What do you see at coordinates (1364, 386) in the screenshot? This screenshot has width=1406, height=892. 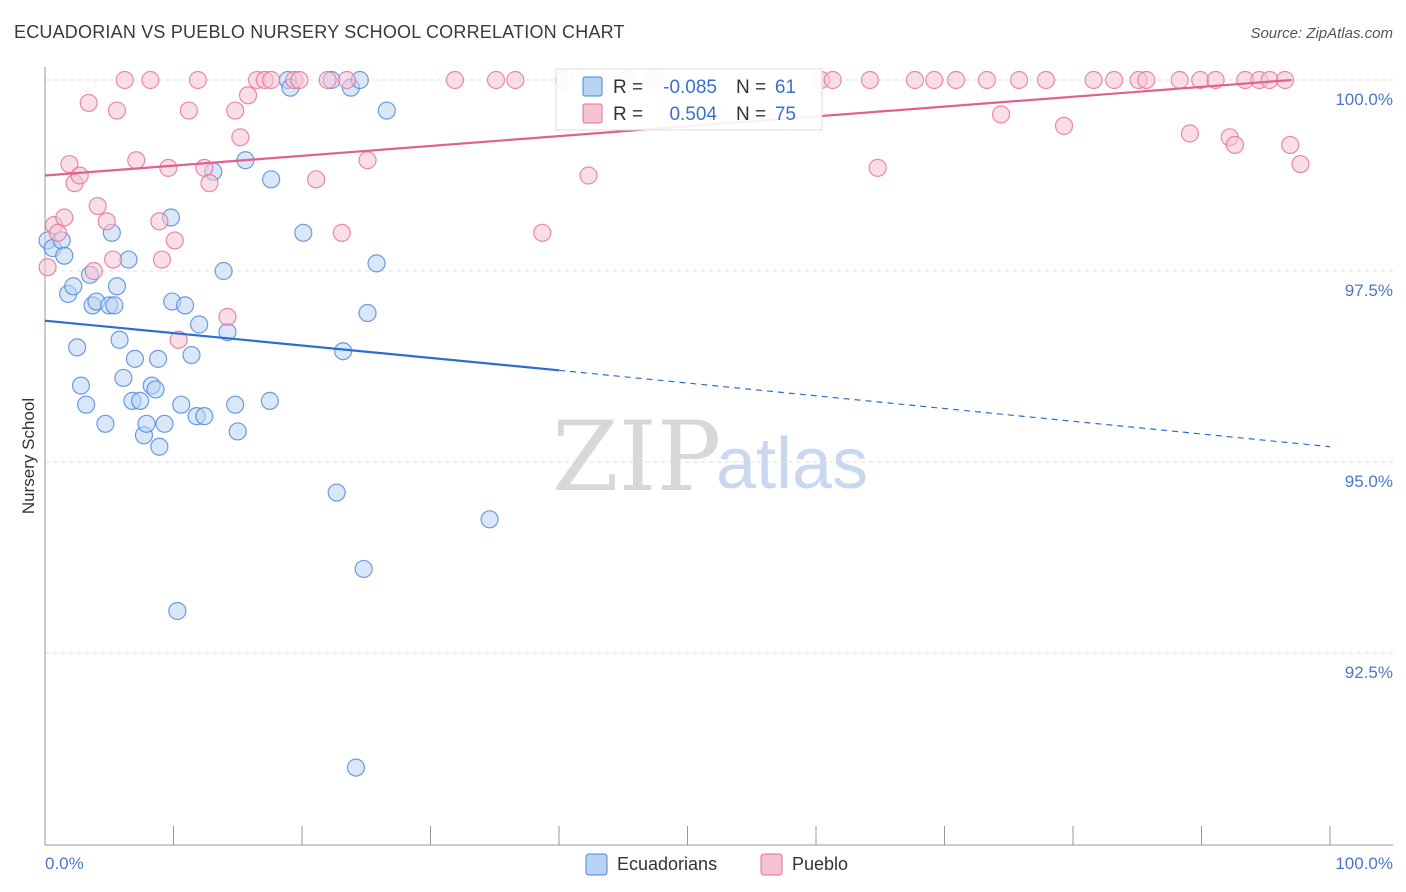 I see `y-tick-labels: 92.5% 95.0% 97.5% 100.0%` at bounding box center [1364, 386].